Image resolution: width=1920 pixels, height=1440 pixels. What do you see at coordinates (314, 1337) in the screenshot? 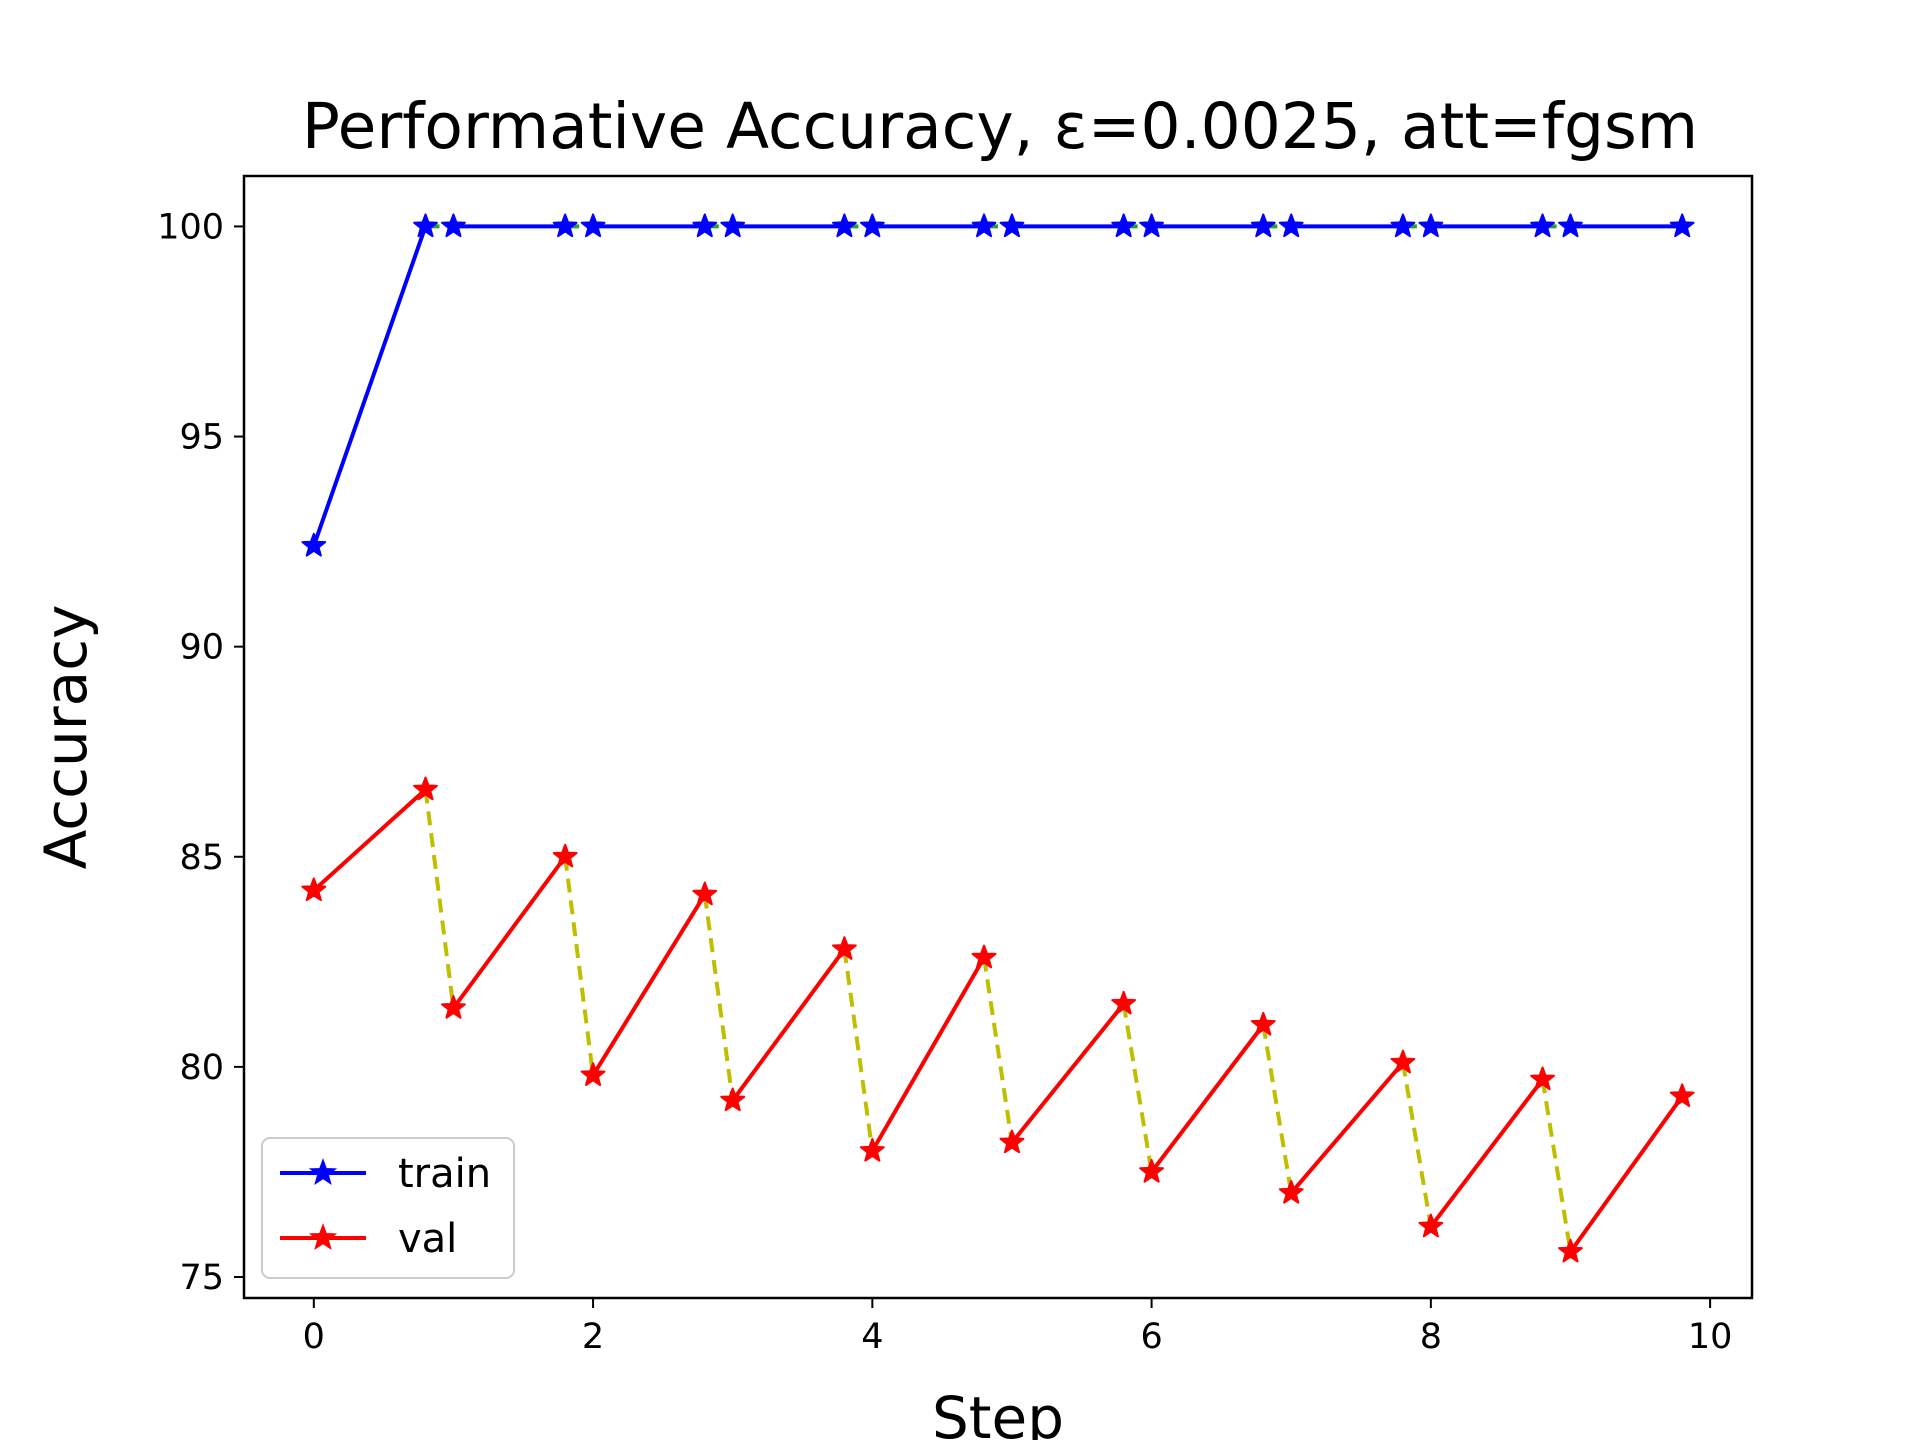
I see `x-tick-label: 0` at bounding box center [314, 1337].